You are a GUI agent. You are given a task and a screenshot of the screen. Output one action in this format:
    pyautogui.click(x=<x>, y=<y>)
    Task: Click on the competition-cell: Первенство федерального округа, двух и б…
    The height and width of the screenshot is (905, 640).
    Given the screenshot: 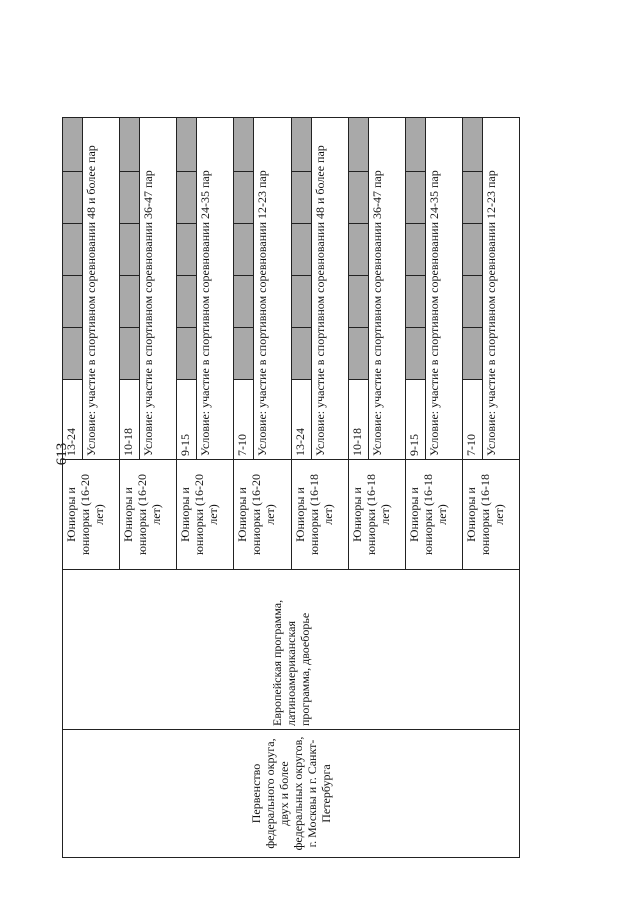 What is the action you would take?
    pyautogui.click(x=291, y=793)
    